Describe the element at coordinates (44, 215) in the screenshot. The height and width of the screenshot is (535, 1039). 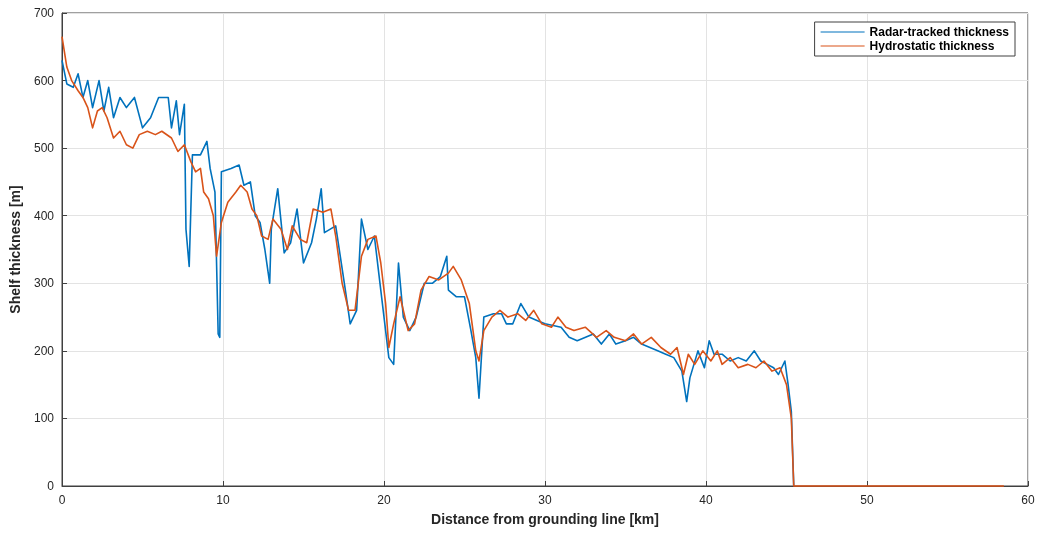
I see `y-tick-label: 400` at that location.